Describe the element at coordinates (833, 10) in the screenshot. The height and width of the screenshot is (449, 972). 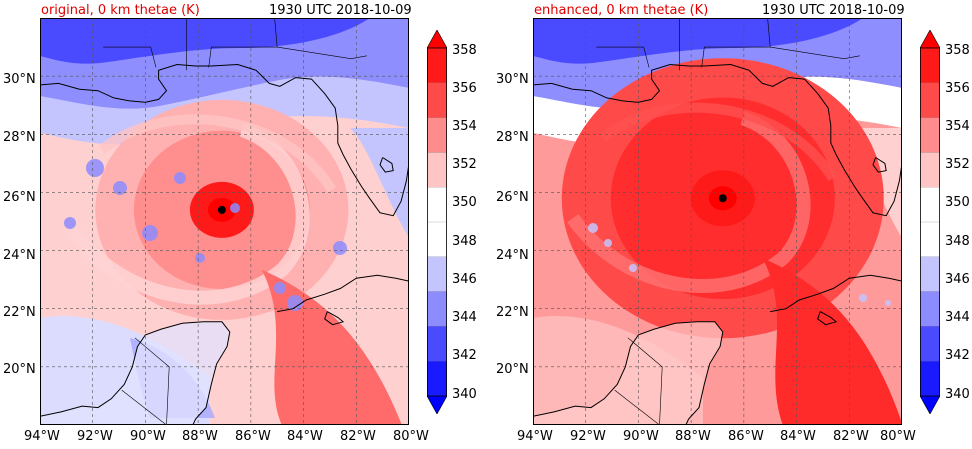
I see `panel-enhanced-timestamp: 1930 UTC 2018-10-09` at that location.